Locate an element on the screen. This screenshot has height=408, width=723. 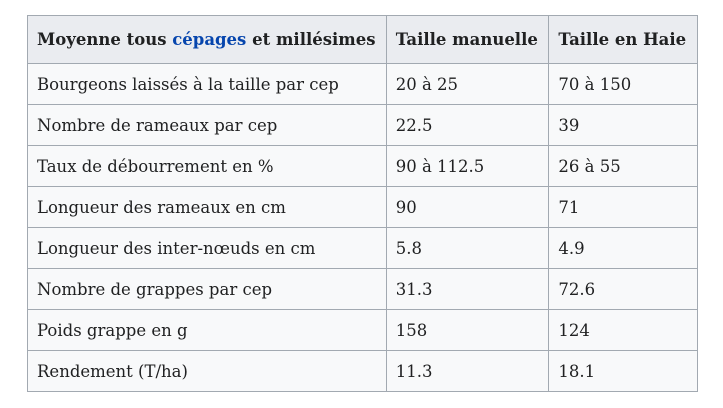
cell-haie: 70 à 150 is located at coordinates (623, 84).